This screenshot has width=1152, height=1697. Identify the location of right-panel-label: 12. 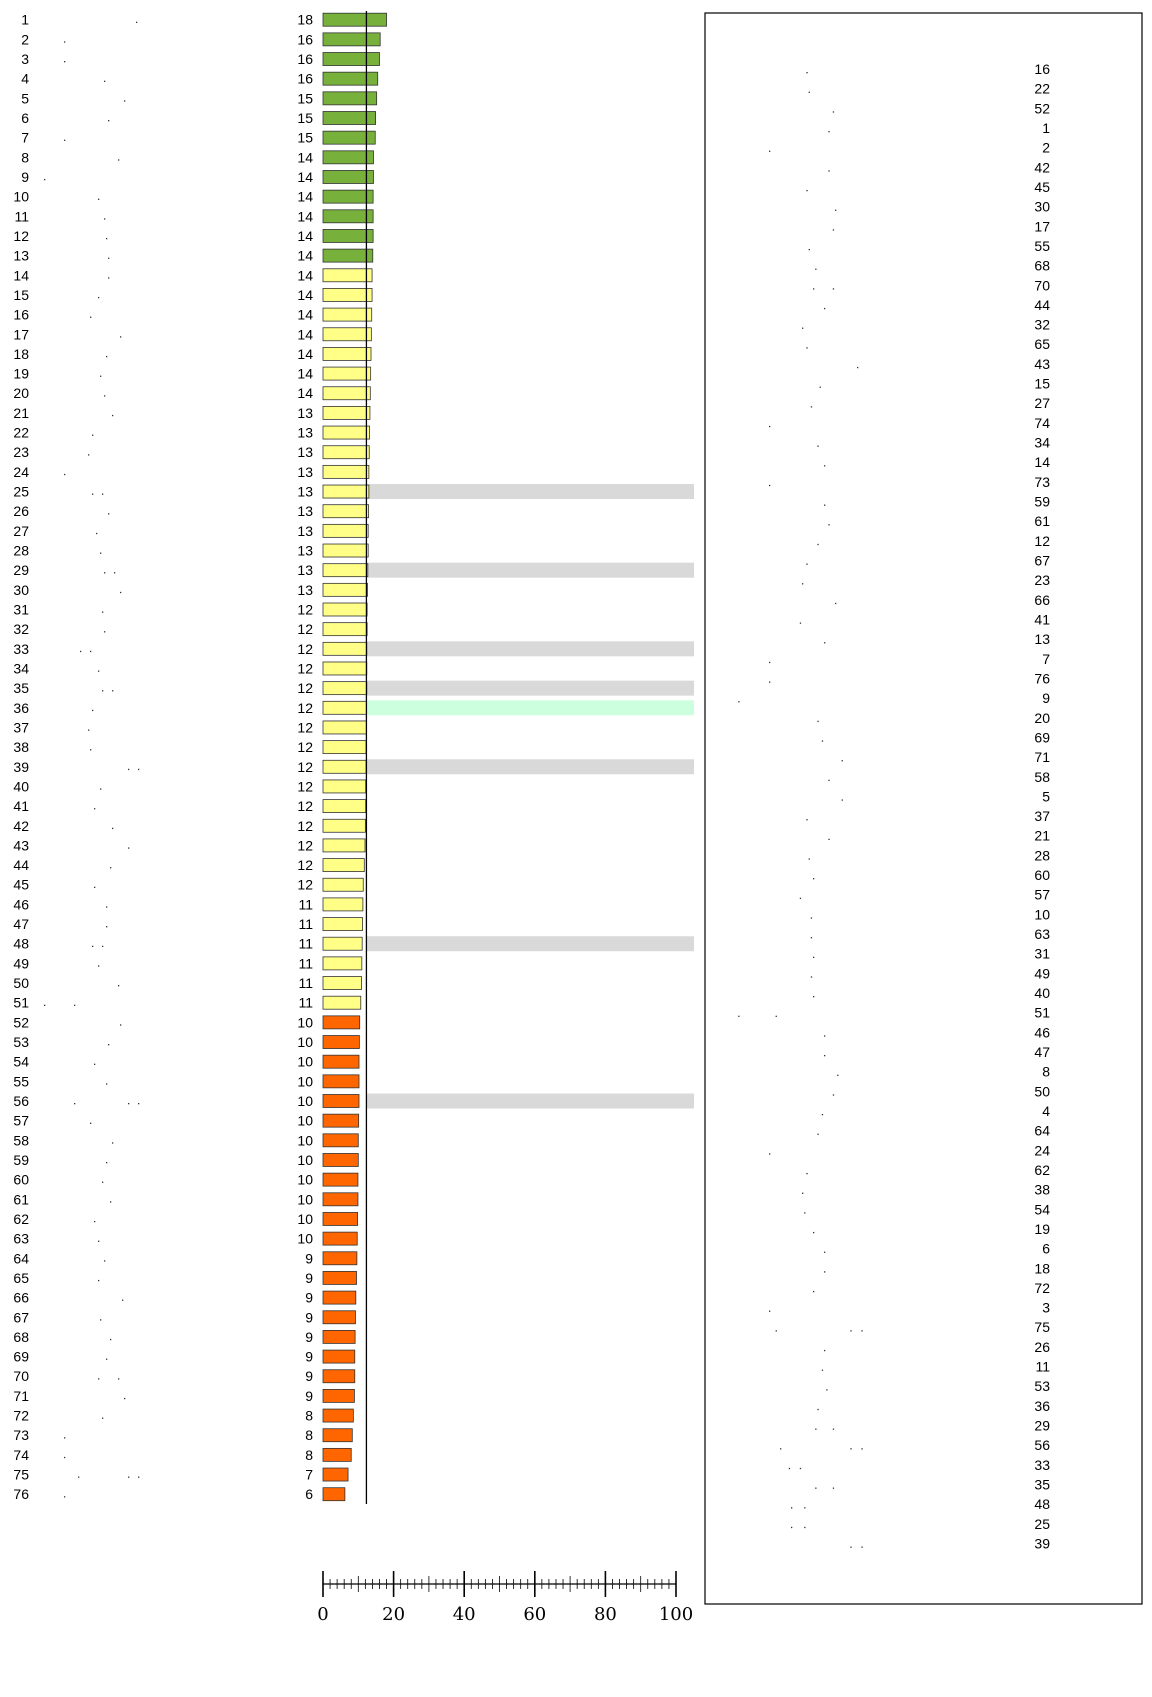
(1042, 541).